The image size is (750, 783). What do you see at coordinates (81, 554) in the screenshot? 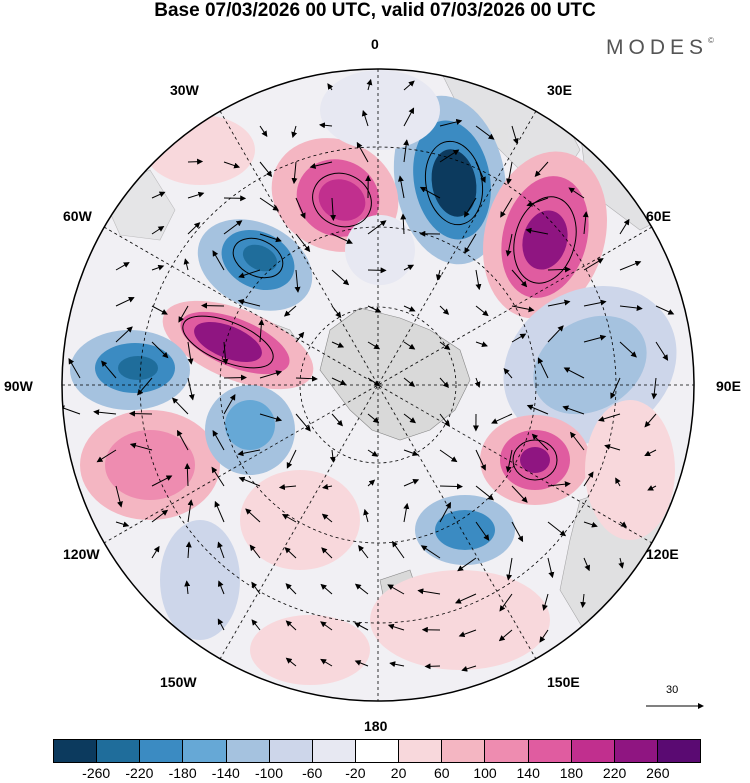
I see `meridian-label-120w: 120W` at bounding box center [81, 554].